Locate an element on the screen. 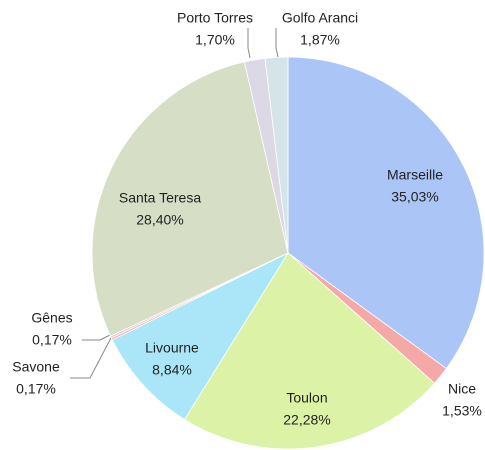 The width and height of the screenshot is (485, 450). slice-label: Marseille is located at coordinates (415, 175).